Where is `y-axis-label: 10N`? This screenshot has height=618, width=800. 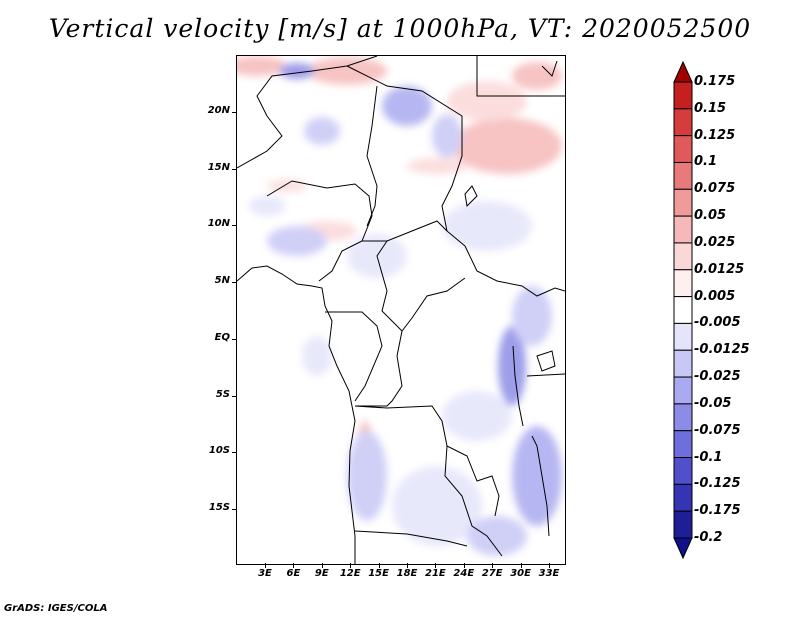 y-axis-label: 10N is located at coordinates (218, 224).